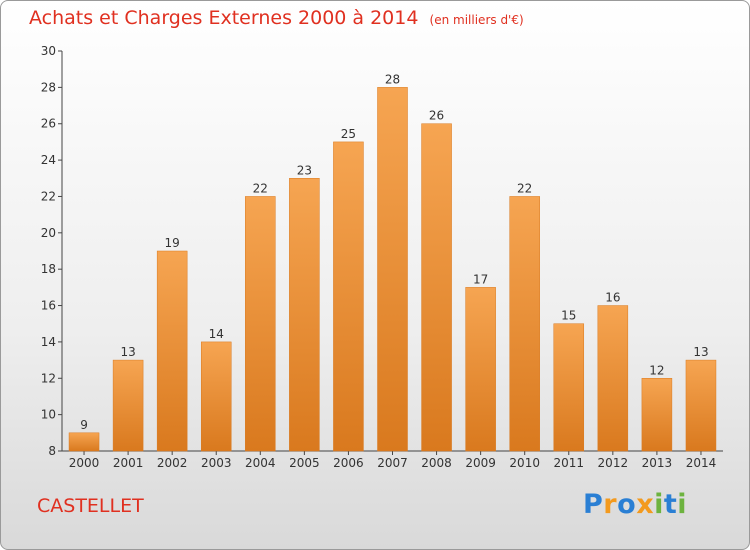 The image size is (750, 550). Describe the element at coordinates (48, 87) in the screenshot. I see `y-tick-label: 28` at that location.